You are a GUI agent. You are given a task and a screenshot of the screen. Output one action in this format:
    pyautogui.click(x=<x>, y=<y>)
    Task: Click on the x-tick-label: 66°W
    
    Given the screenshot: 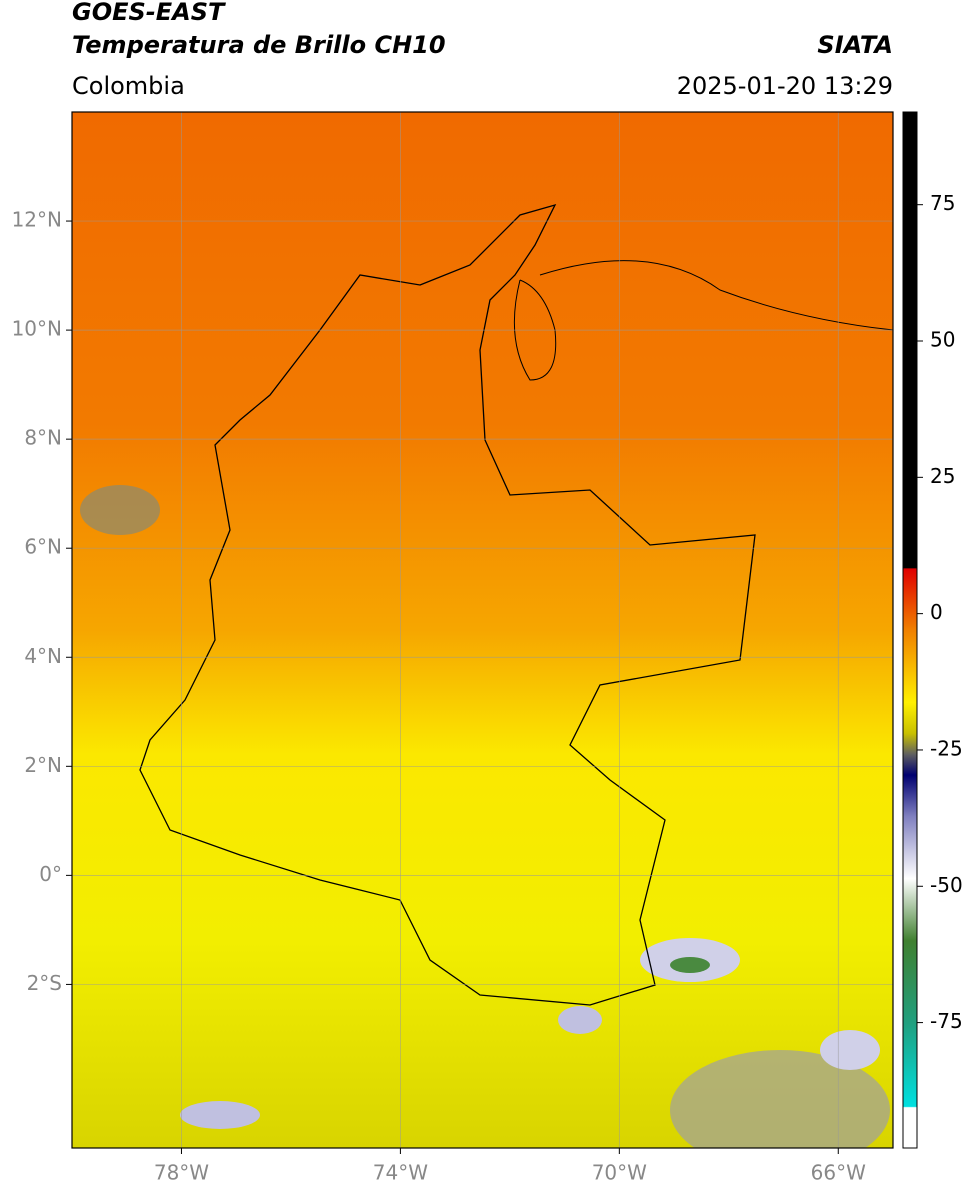 What is the action you would take?
    pyautogui.click(x=838, y=1173)
    